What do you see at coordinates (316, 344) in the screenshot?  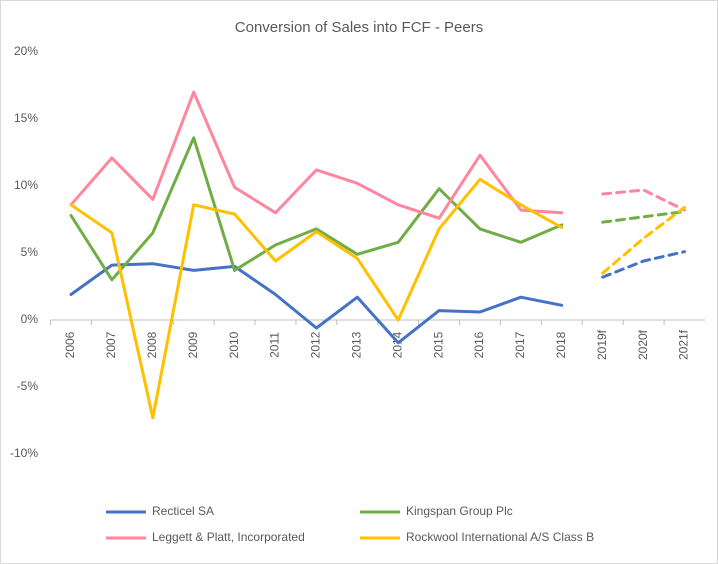 I see `x-tick-label: 2012` at bounding box center [316, 344].